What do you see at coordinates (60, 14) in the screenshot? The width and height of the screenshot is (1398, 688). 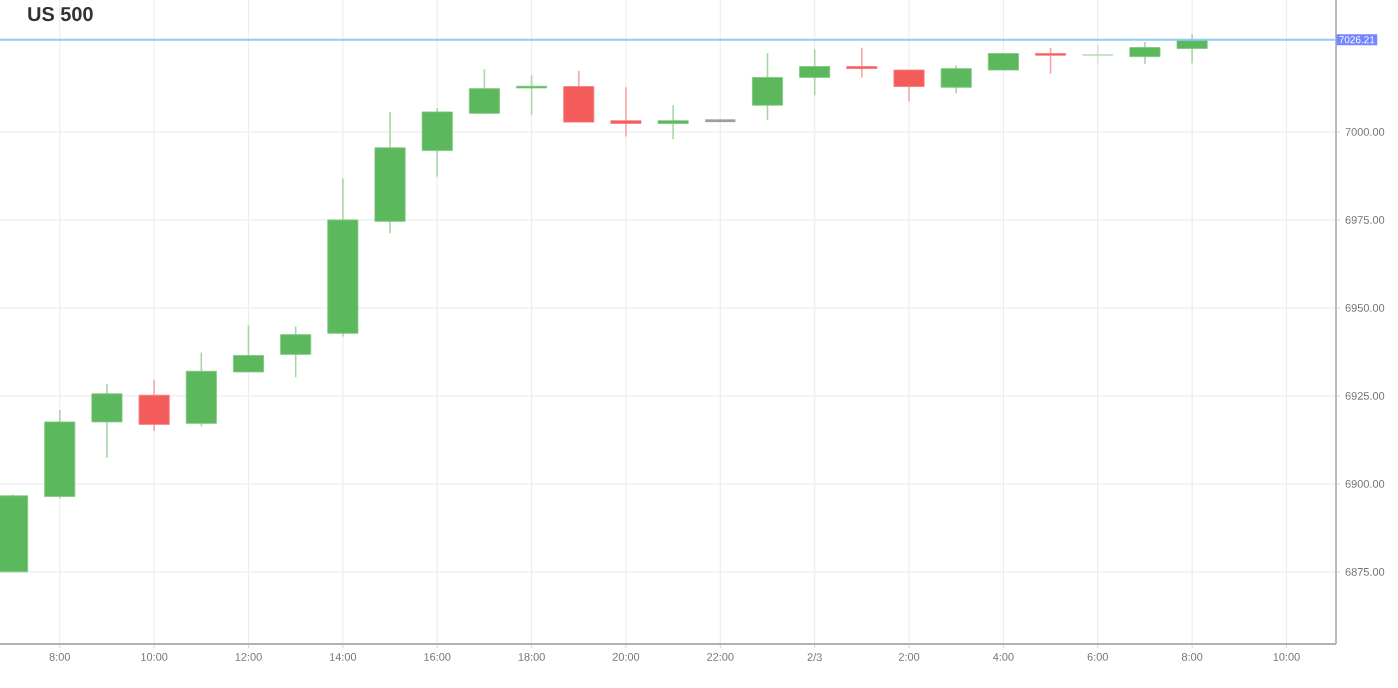 I see `chart-title: US 500` at bounding box center [60, 14].